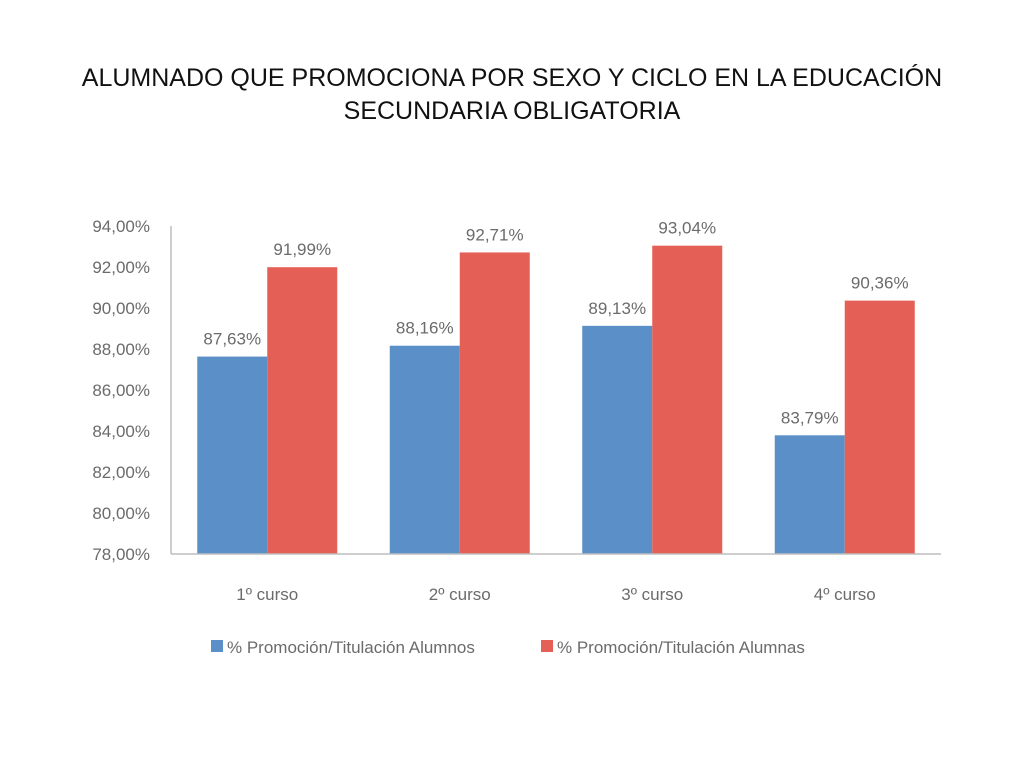 The image size is (1024, 768). Describe the element at coordinates (302, 249) in the screenshot. I see `data-label: 91,99%` at that location.